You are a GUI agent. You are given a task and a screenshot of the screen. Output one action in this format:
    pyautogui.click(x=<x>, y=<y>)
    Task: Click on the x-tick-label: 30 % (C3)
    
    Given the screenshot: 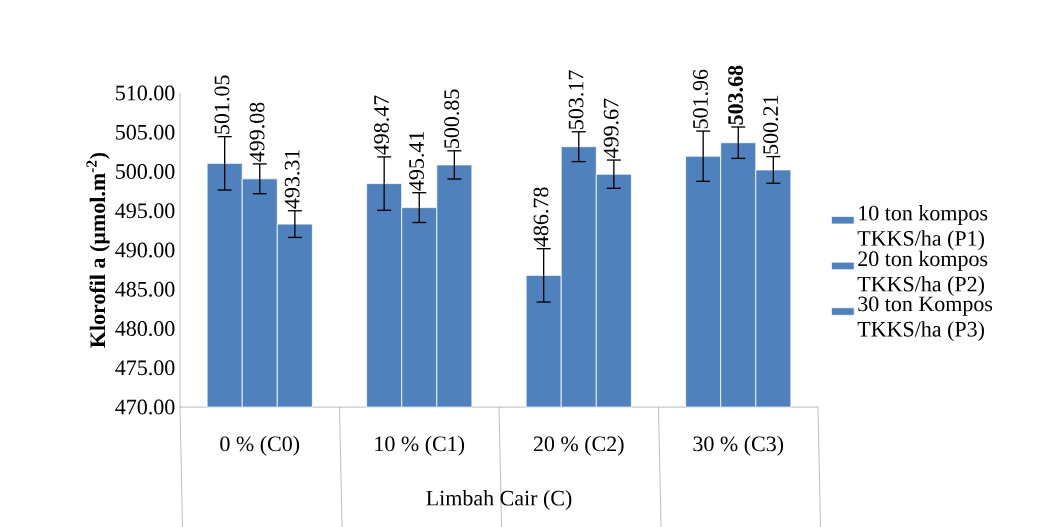 What is the action you would take?
    pyautogui.click(x=738, y=445)
    